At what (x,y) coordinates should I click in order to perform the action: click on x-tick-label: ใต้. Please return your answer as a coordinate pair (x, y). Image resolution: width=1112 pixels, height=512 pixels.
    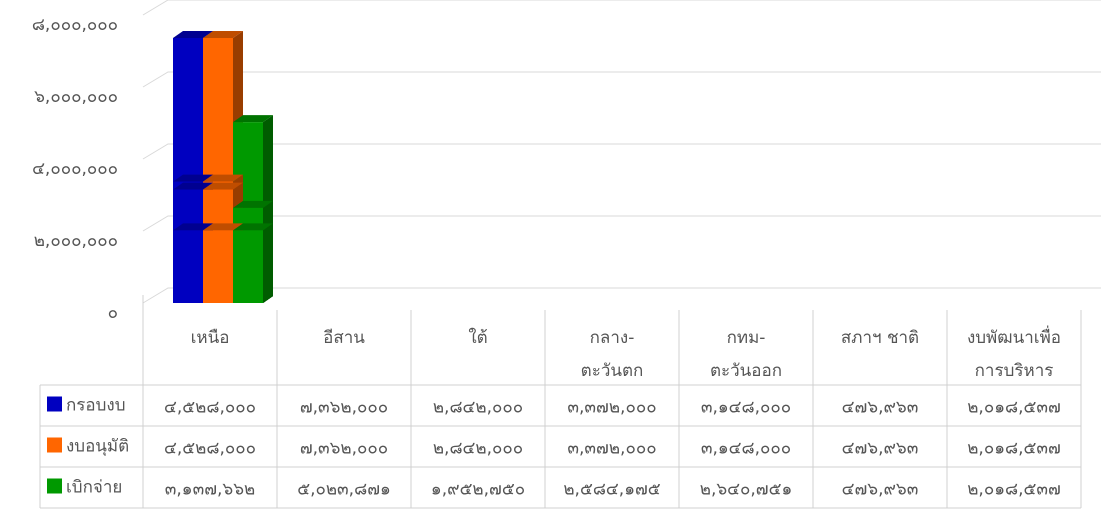
    Looking at the image, I should click on (477, 337).